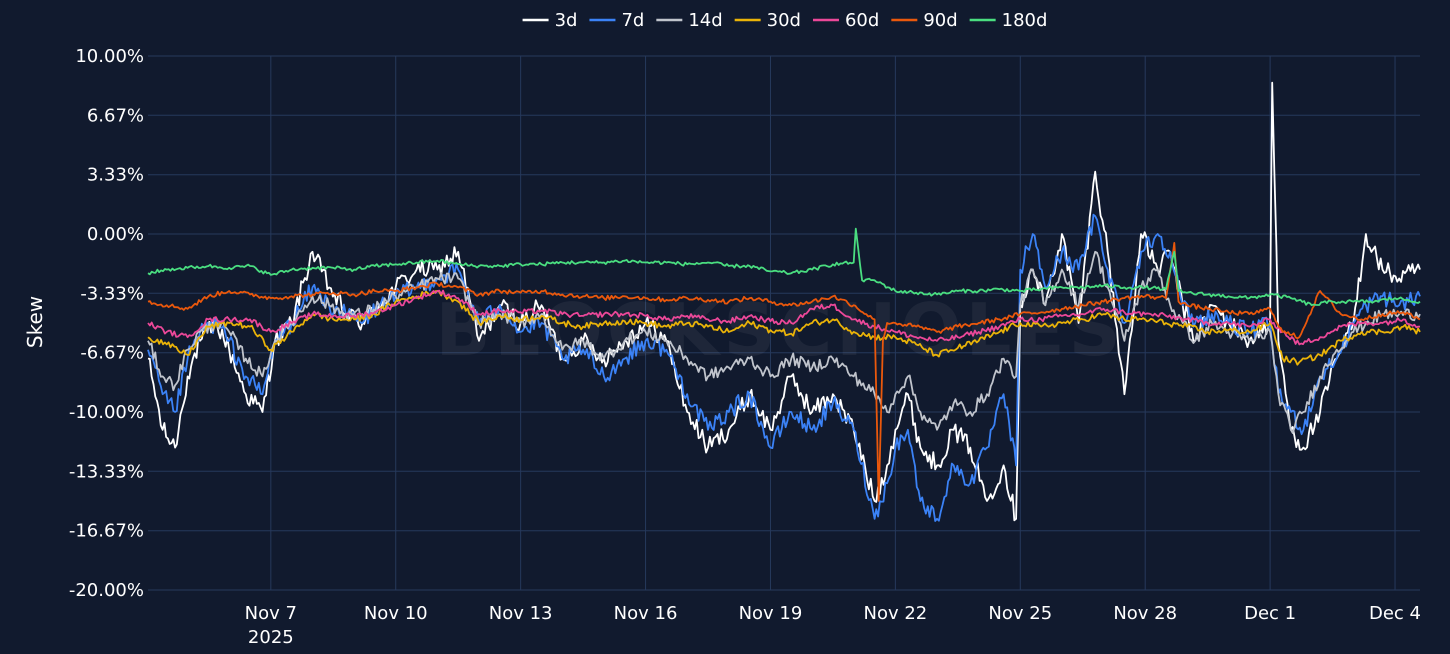  I want to click on y-tick-label: -3.33%, so click(112, 293).